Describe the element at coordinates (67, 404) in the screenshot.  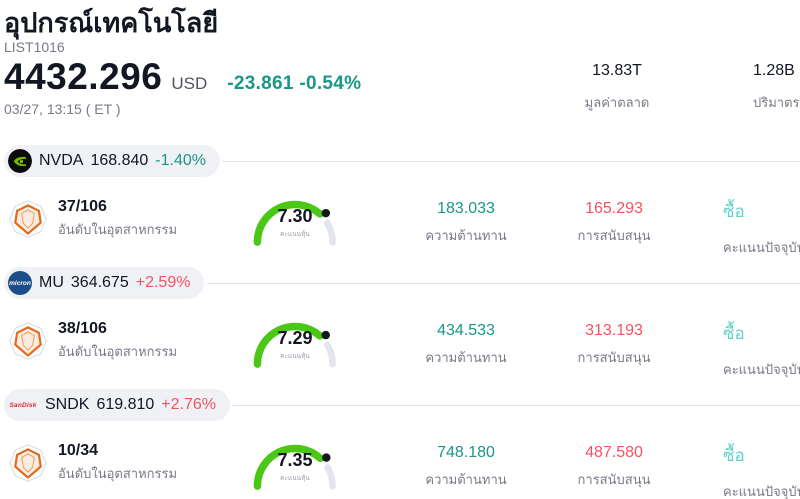
I see `symbol: SNDK` at that location.